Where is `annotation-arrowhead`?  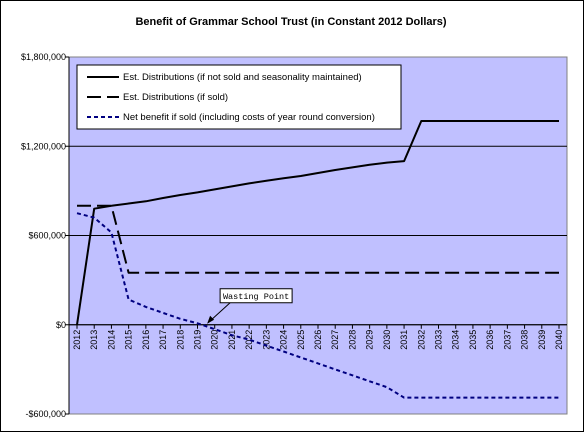 annotation-arrowhead is located at coordinates (211, 319).